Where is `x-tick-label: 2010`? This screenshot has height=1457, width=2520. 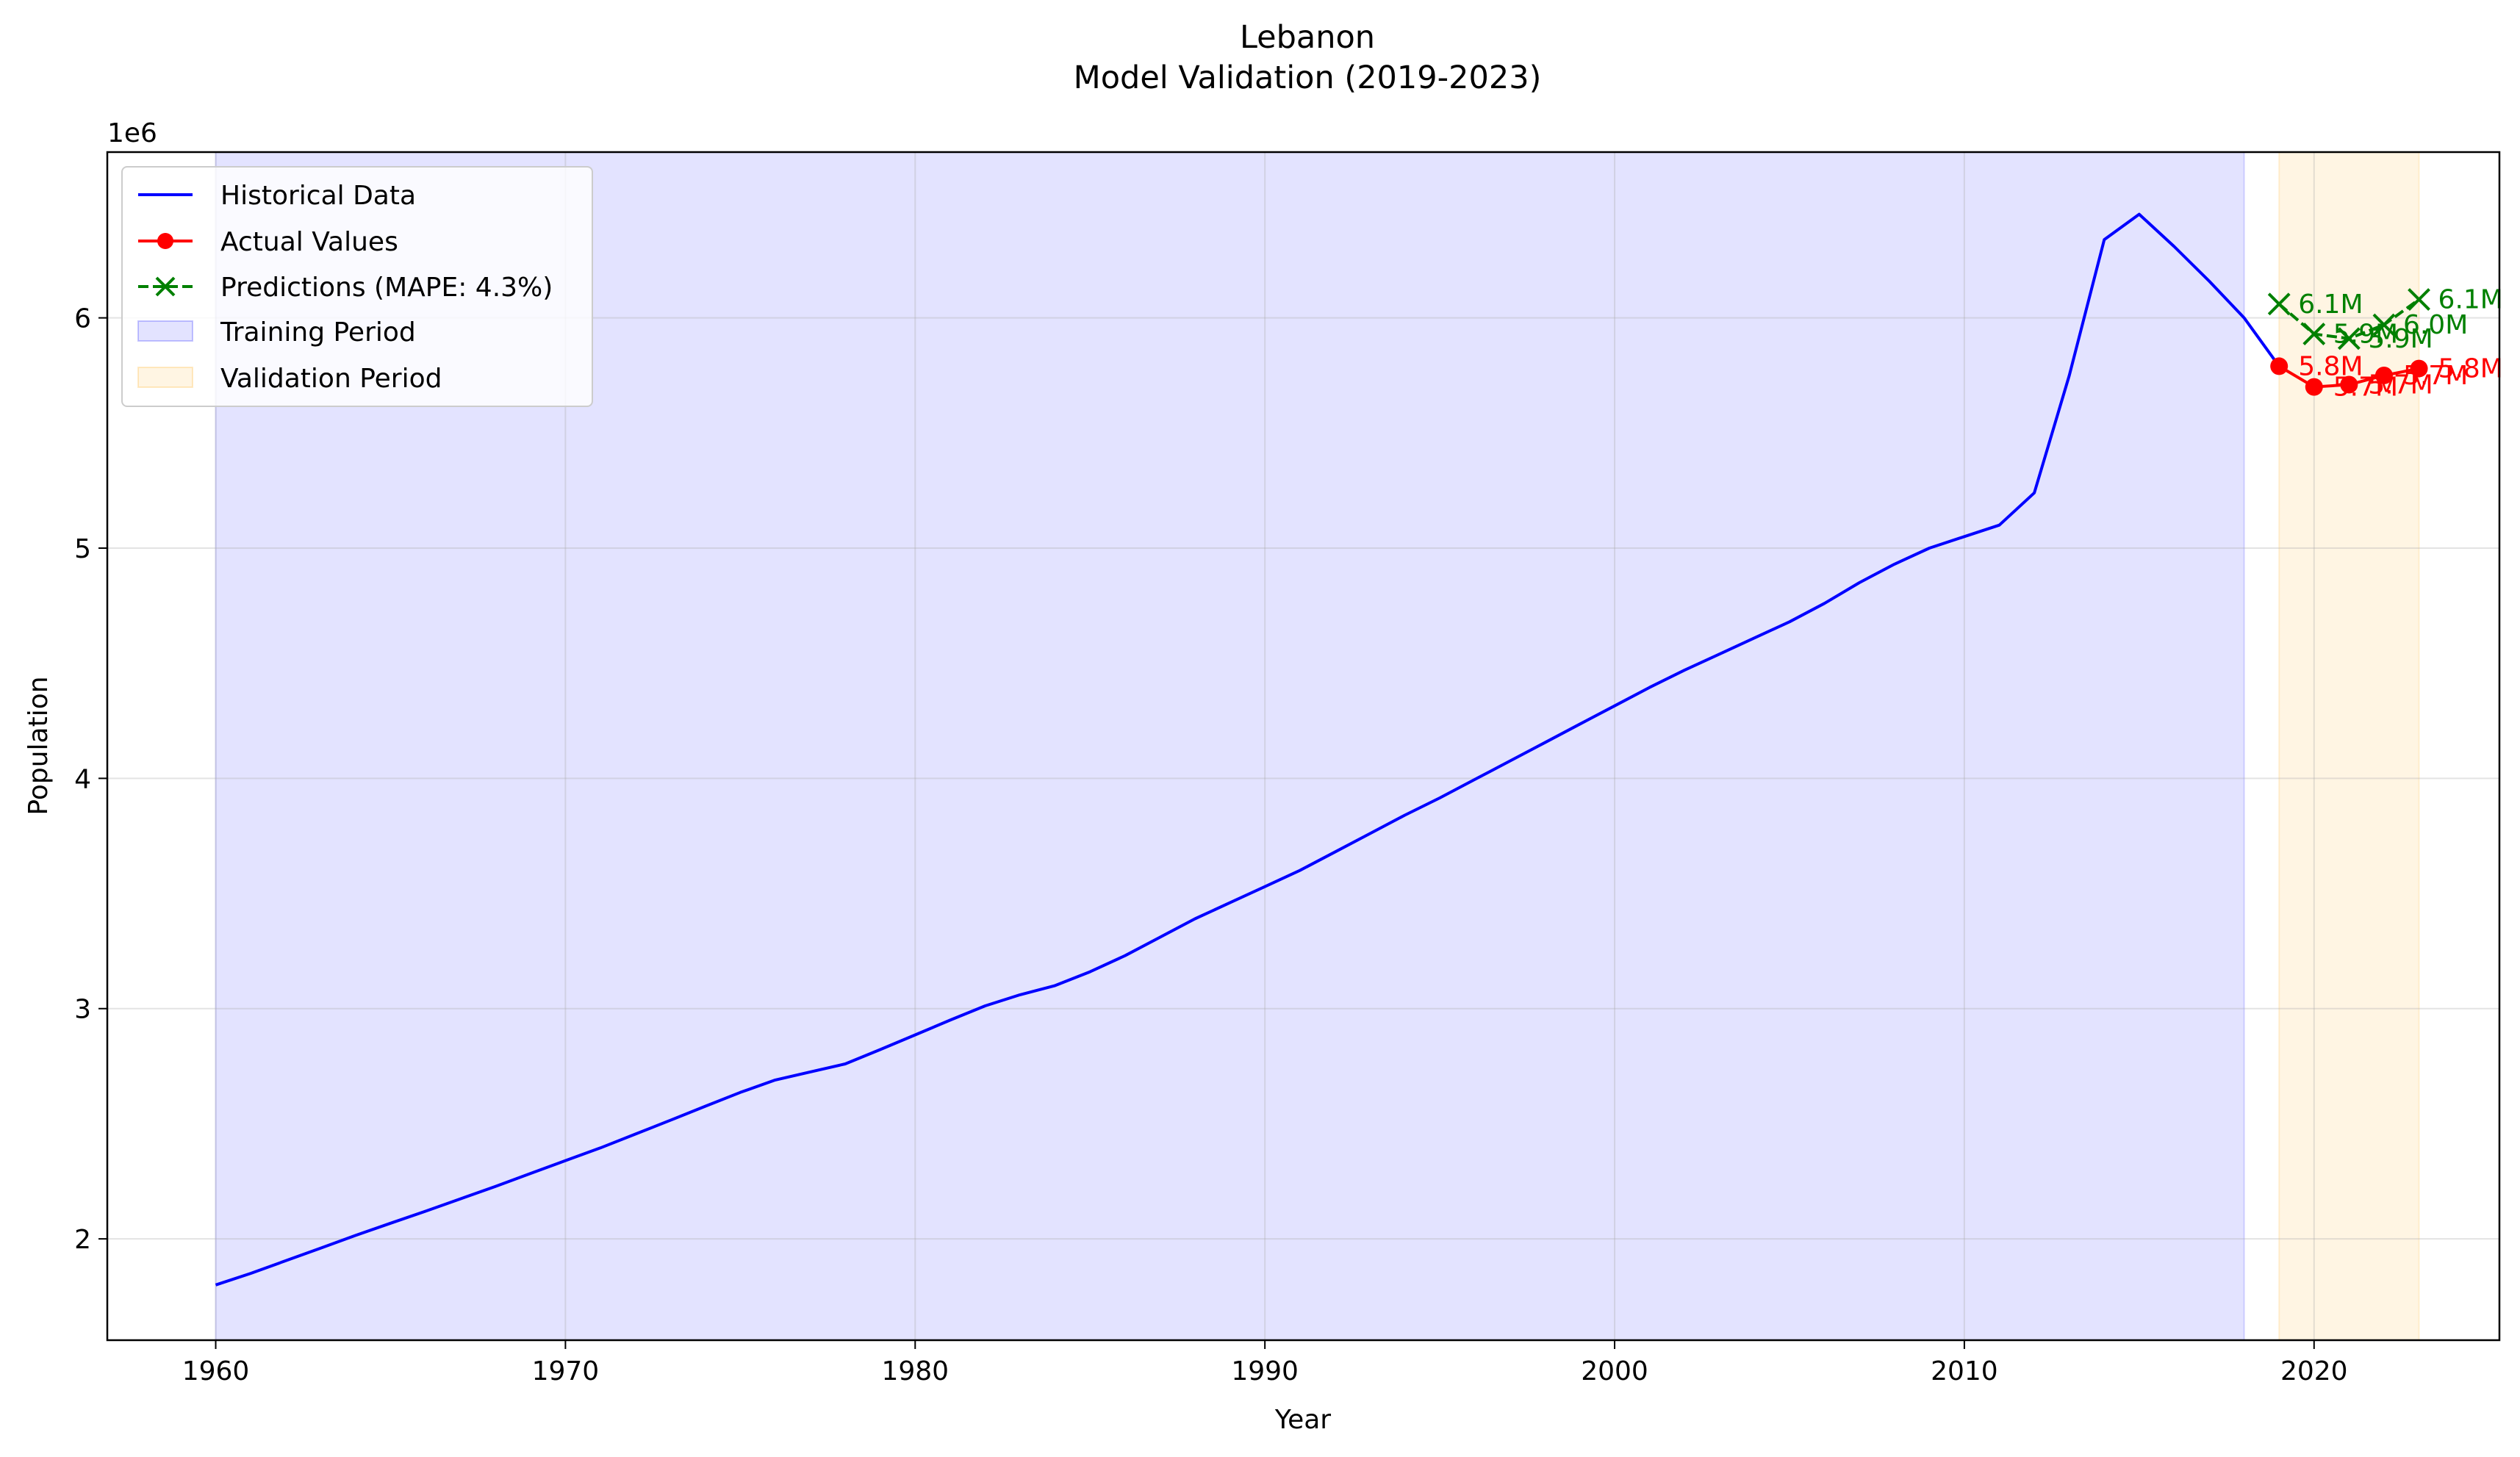 x-tick-label: 2010 is located at coordinates (1964, 1371).